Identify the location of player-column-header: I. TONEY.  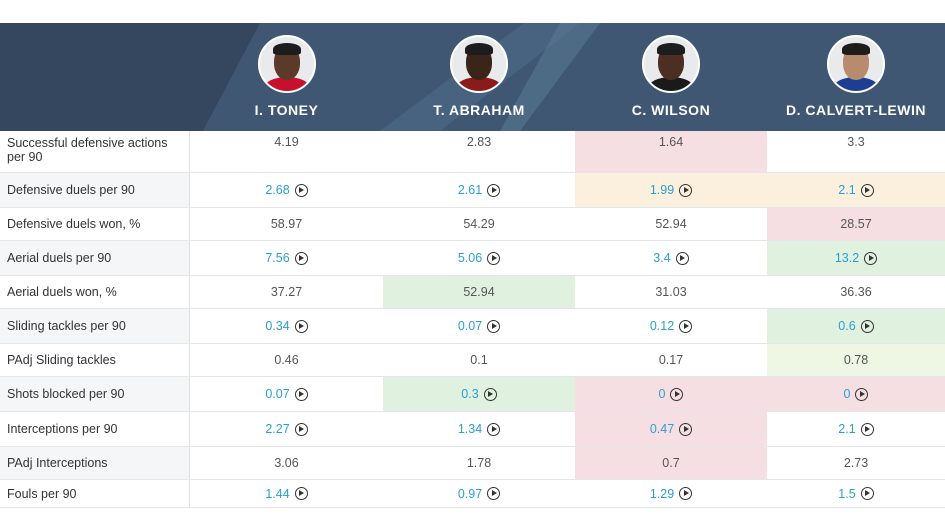
(286, 77).